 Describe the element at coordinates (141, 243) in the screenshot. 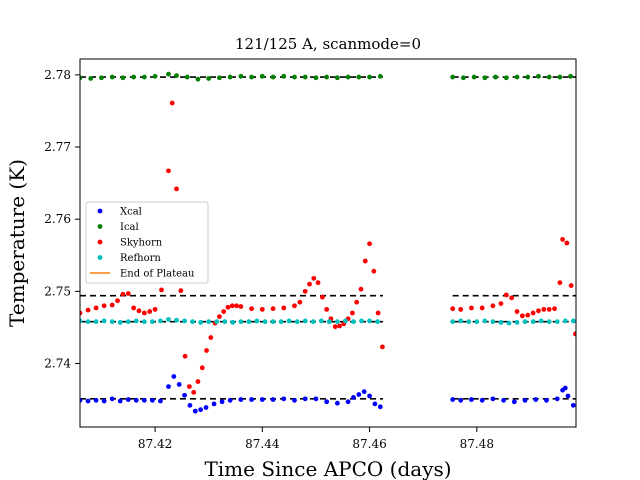

I see `legend-label-skyhorn: Skyhorn` at that location.